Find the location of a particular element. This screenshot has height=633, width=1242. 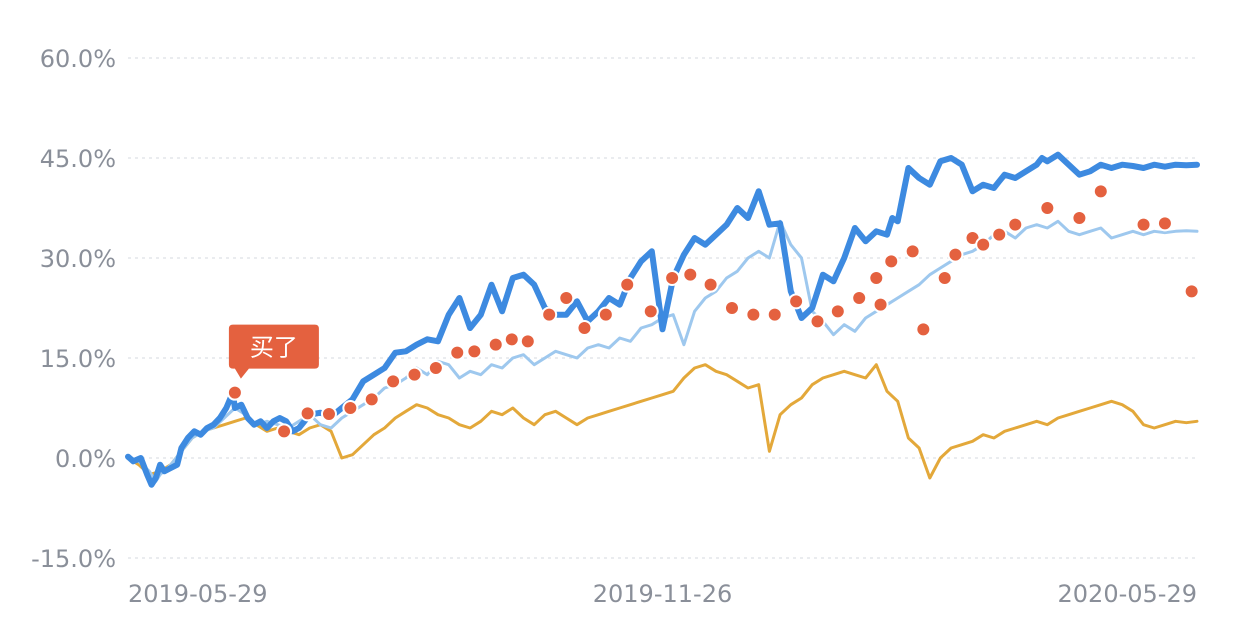

x-axis-ticks: 2019-05-29 2019-11-26 2020-05-29 is located at coordinates (662, 594).